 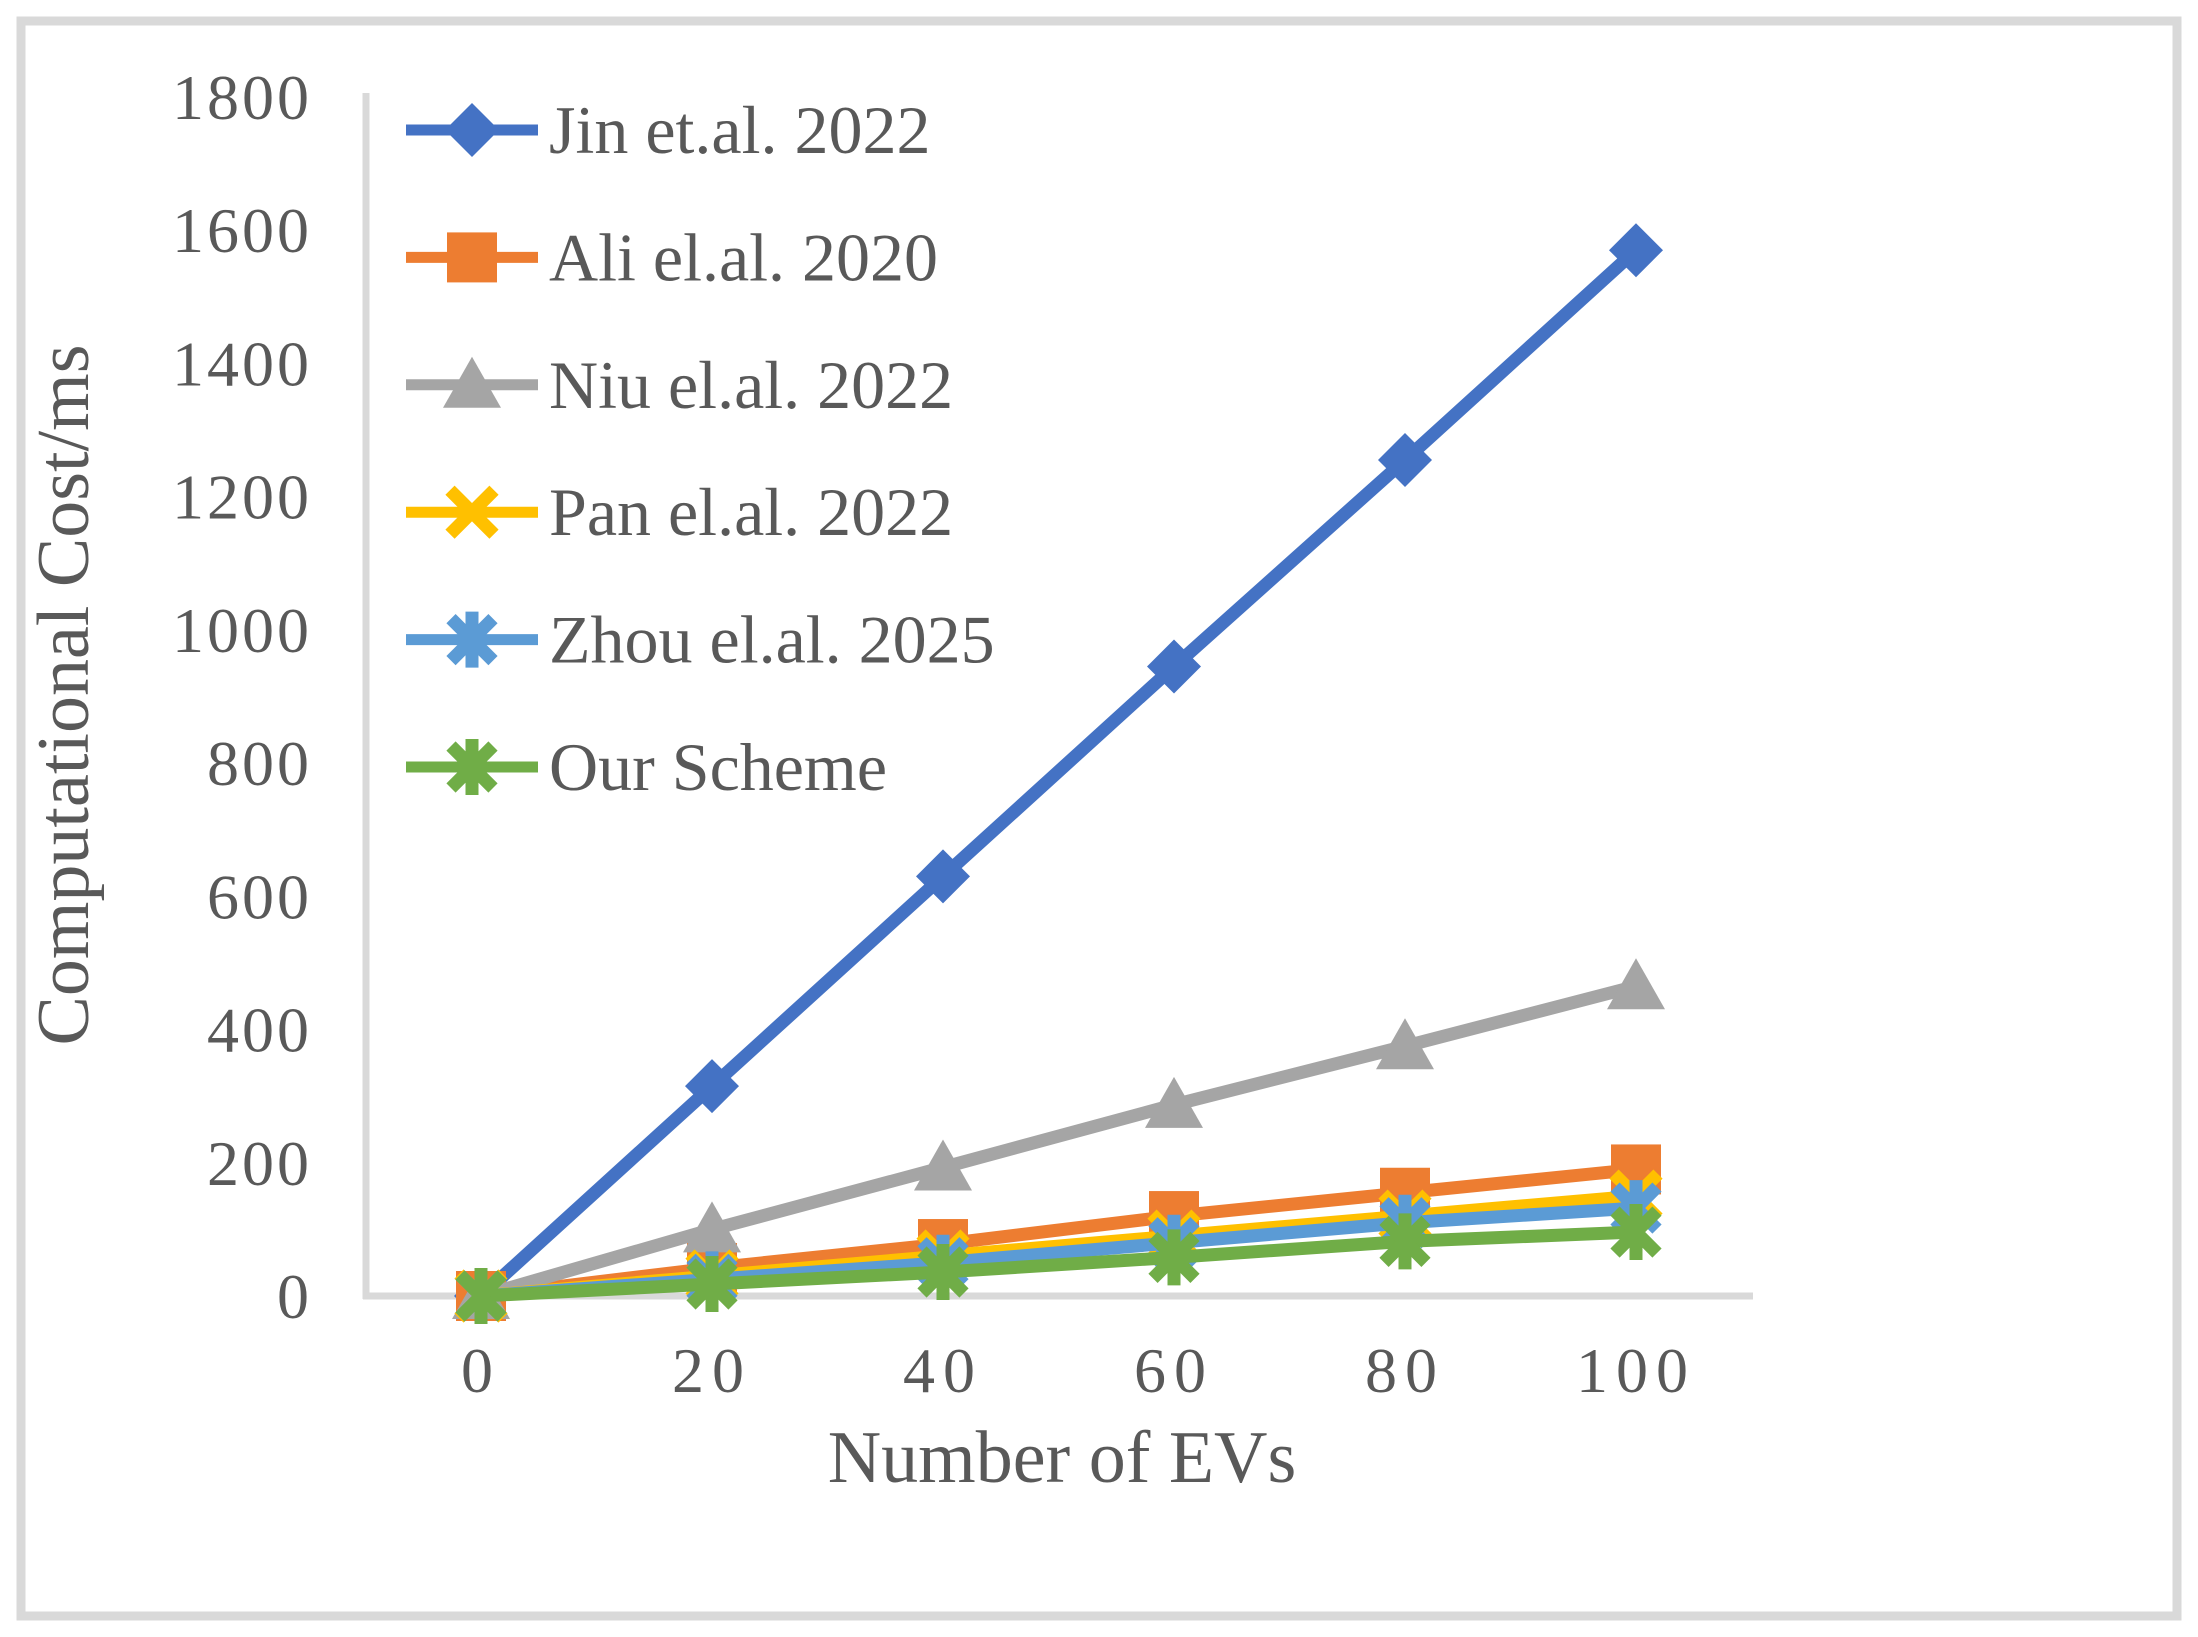 I want to click on x-tick-label: 40, so click(x=943, y=1370).